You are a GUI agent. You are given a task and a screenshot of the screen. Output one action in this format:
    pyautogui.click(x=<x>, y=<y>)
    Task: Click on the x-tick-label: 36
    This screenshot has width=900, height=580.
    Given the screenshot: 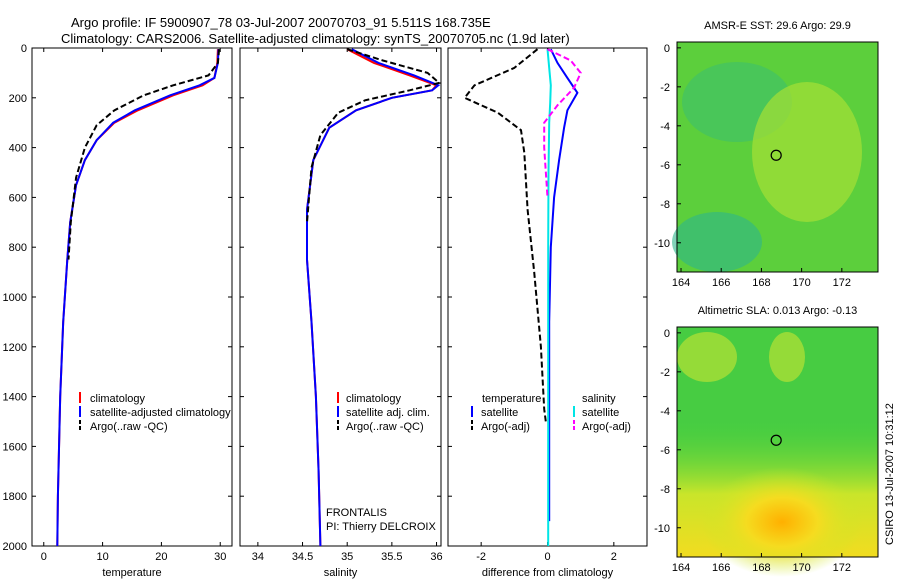 What is the action you would take?
    pyautogui.click(x=436, y=557)
    